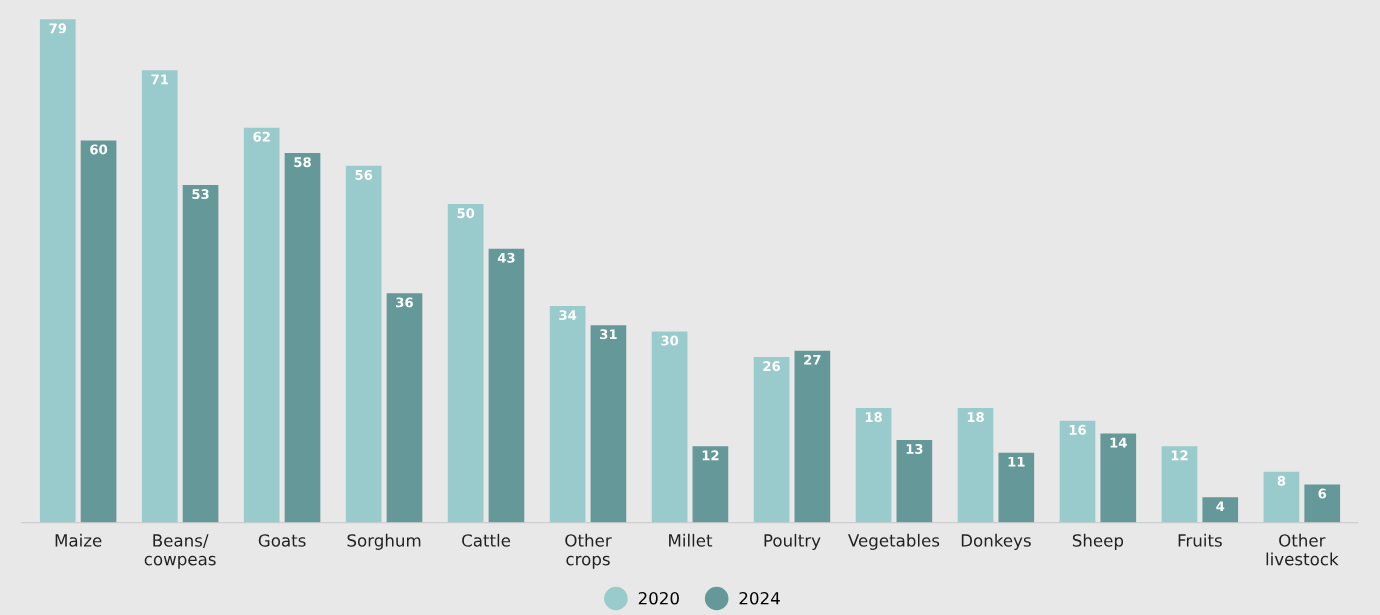 This screenshot has width=1380, height=615. Describe the element at coordinates (486, 540) in the screenshot. I see `x-tick-label: Cattle` at that location.